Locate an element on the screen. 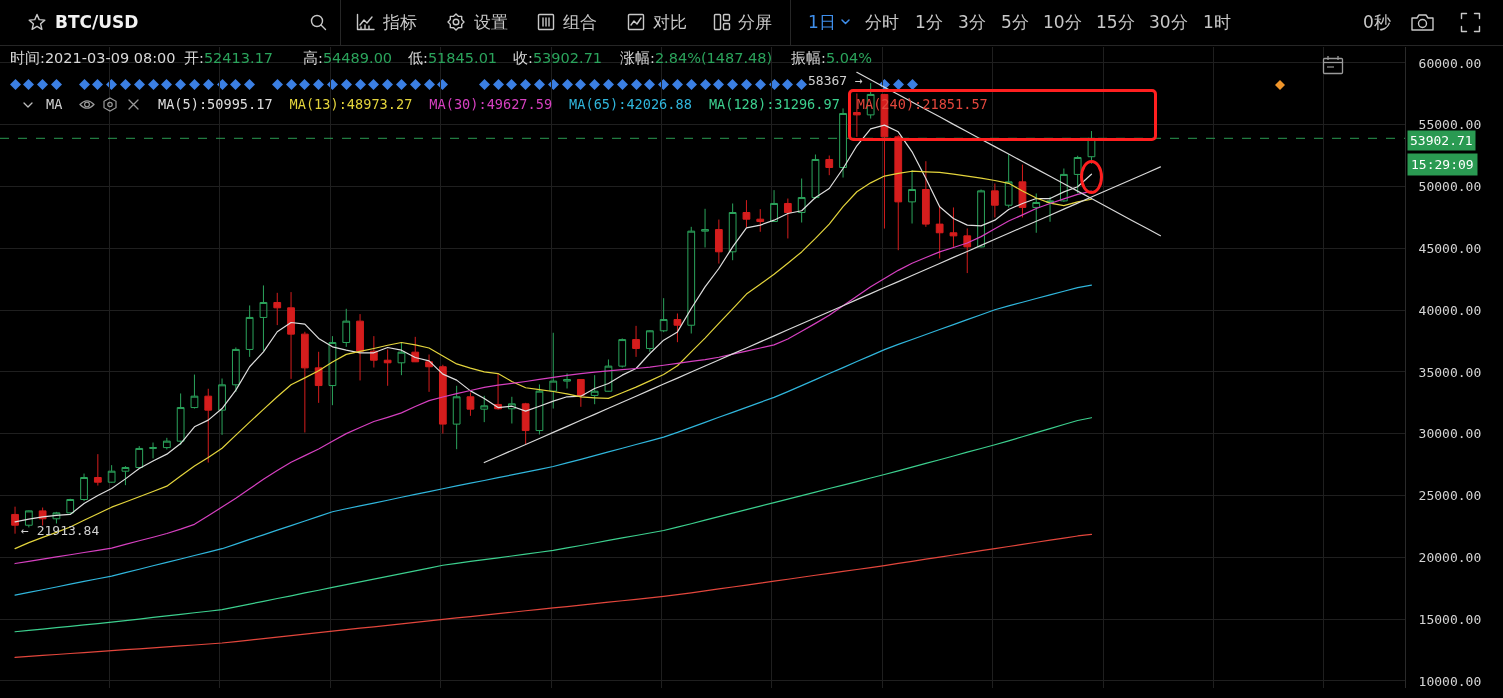 The image size is (1503, 698). text: 10分 is located at coordinates (1062, 22).